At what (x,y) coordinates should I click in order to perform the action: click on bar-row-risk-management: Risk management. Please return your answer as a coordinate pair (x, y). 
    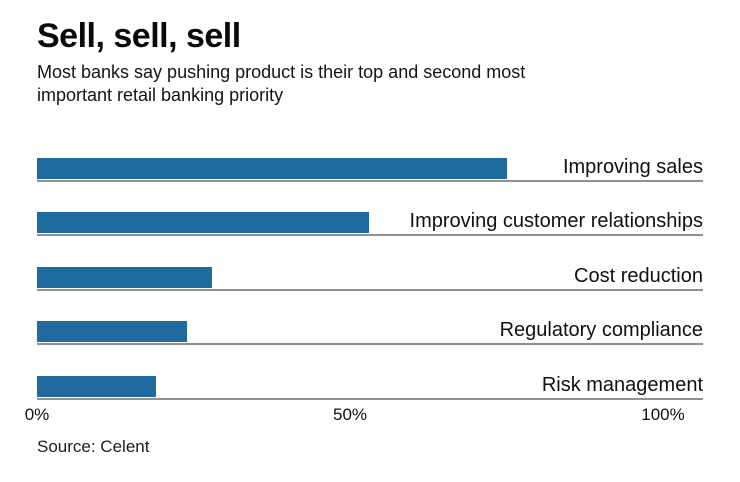
    Looking at the image, I should click on (370, 387).